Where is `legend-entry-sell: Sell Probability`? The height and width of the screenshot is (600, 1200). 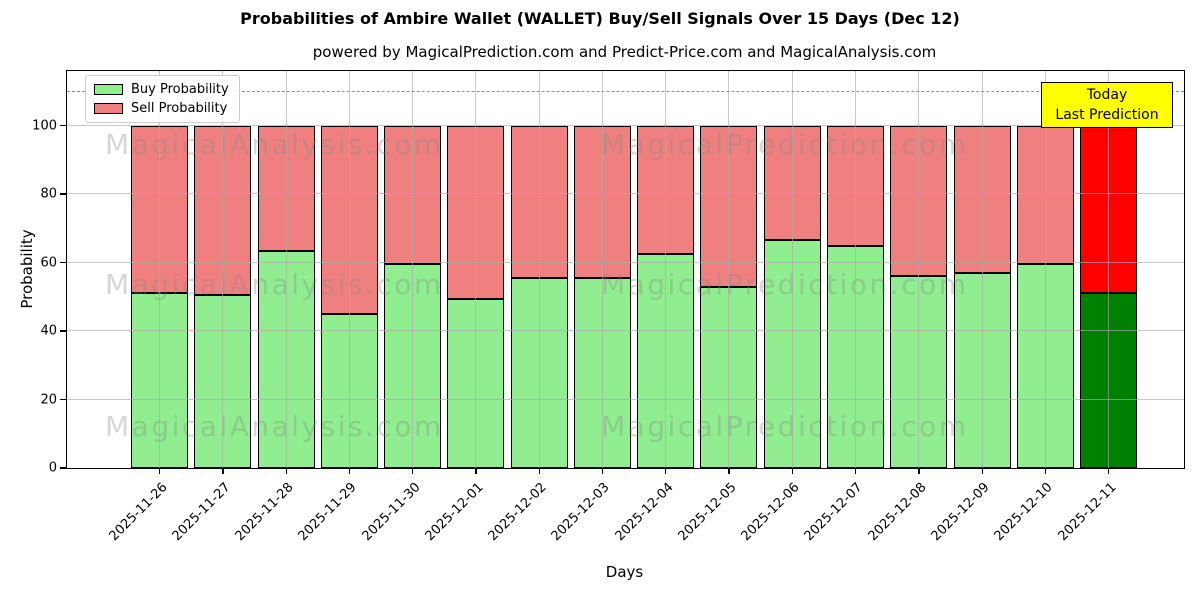
legend-entry-sell: Sell Probability is located at coordinates (161, 108).